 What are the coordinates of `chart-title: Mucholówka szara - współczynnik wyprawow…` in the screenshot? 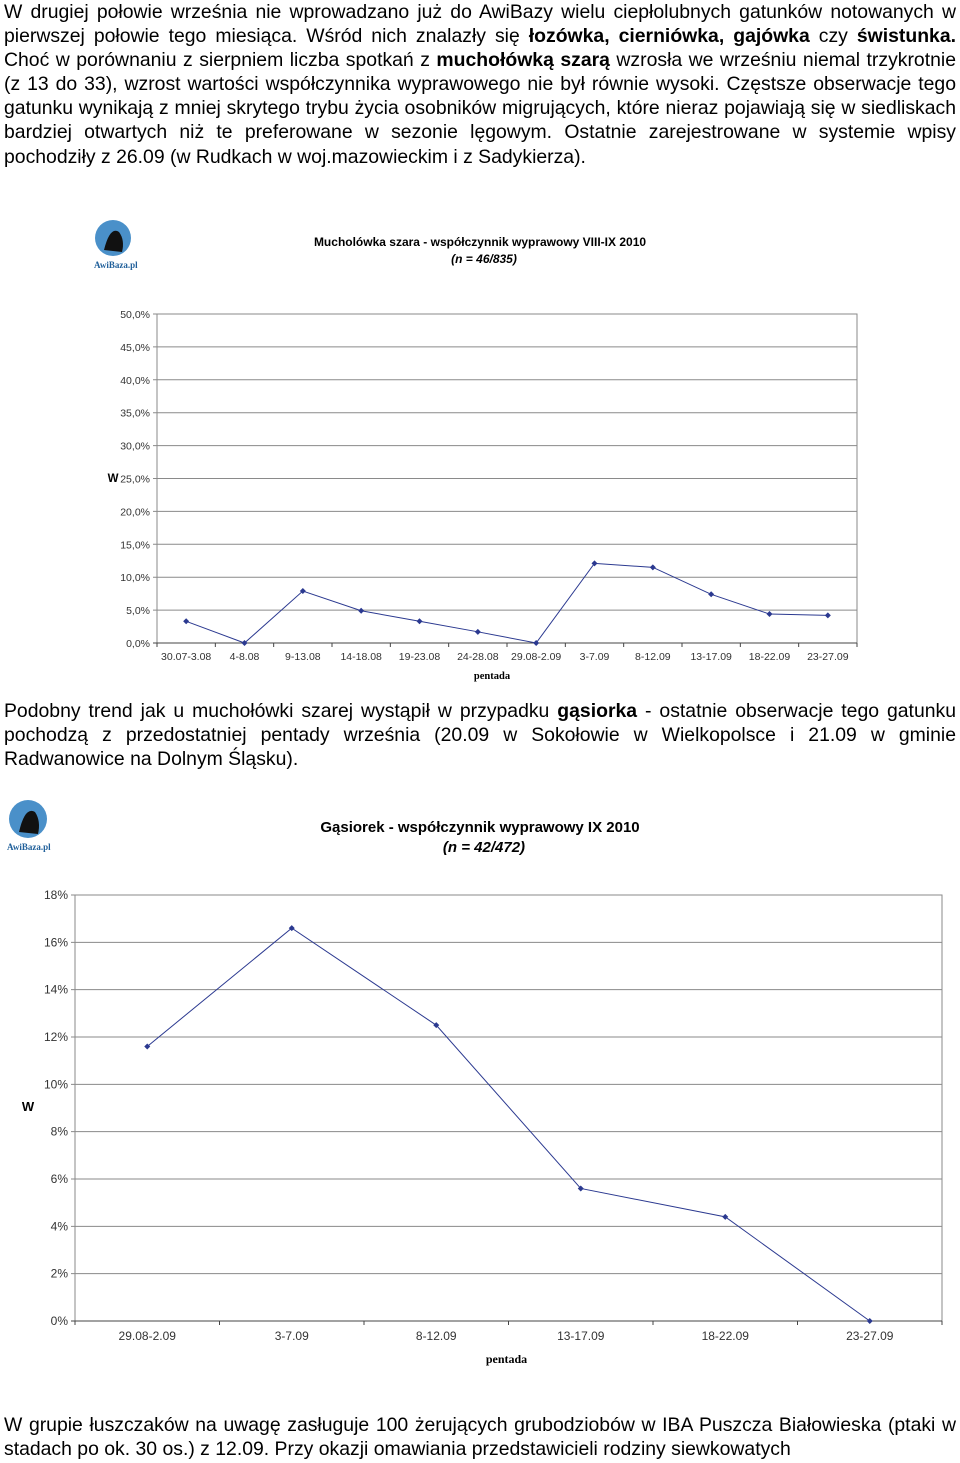 It's located at (480, 242).